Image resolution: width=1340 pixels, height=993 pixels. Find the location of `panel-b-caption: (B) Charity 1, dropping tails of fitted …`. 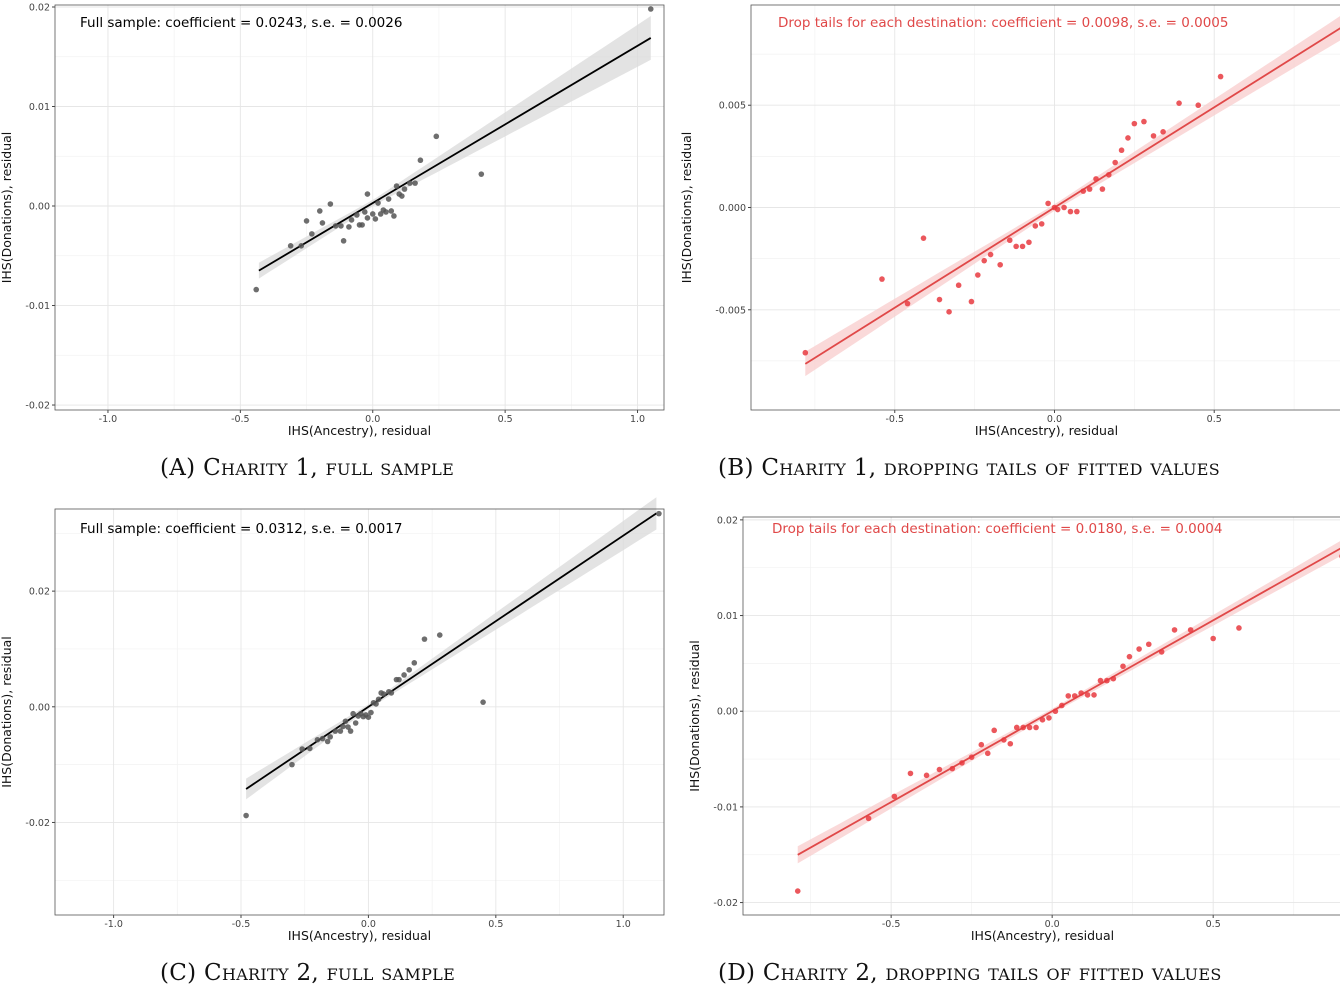

panel-b-caption: (B) Charity 1, dropping tails of fitted … is located at coordinates (969, 468).